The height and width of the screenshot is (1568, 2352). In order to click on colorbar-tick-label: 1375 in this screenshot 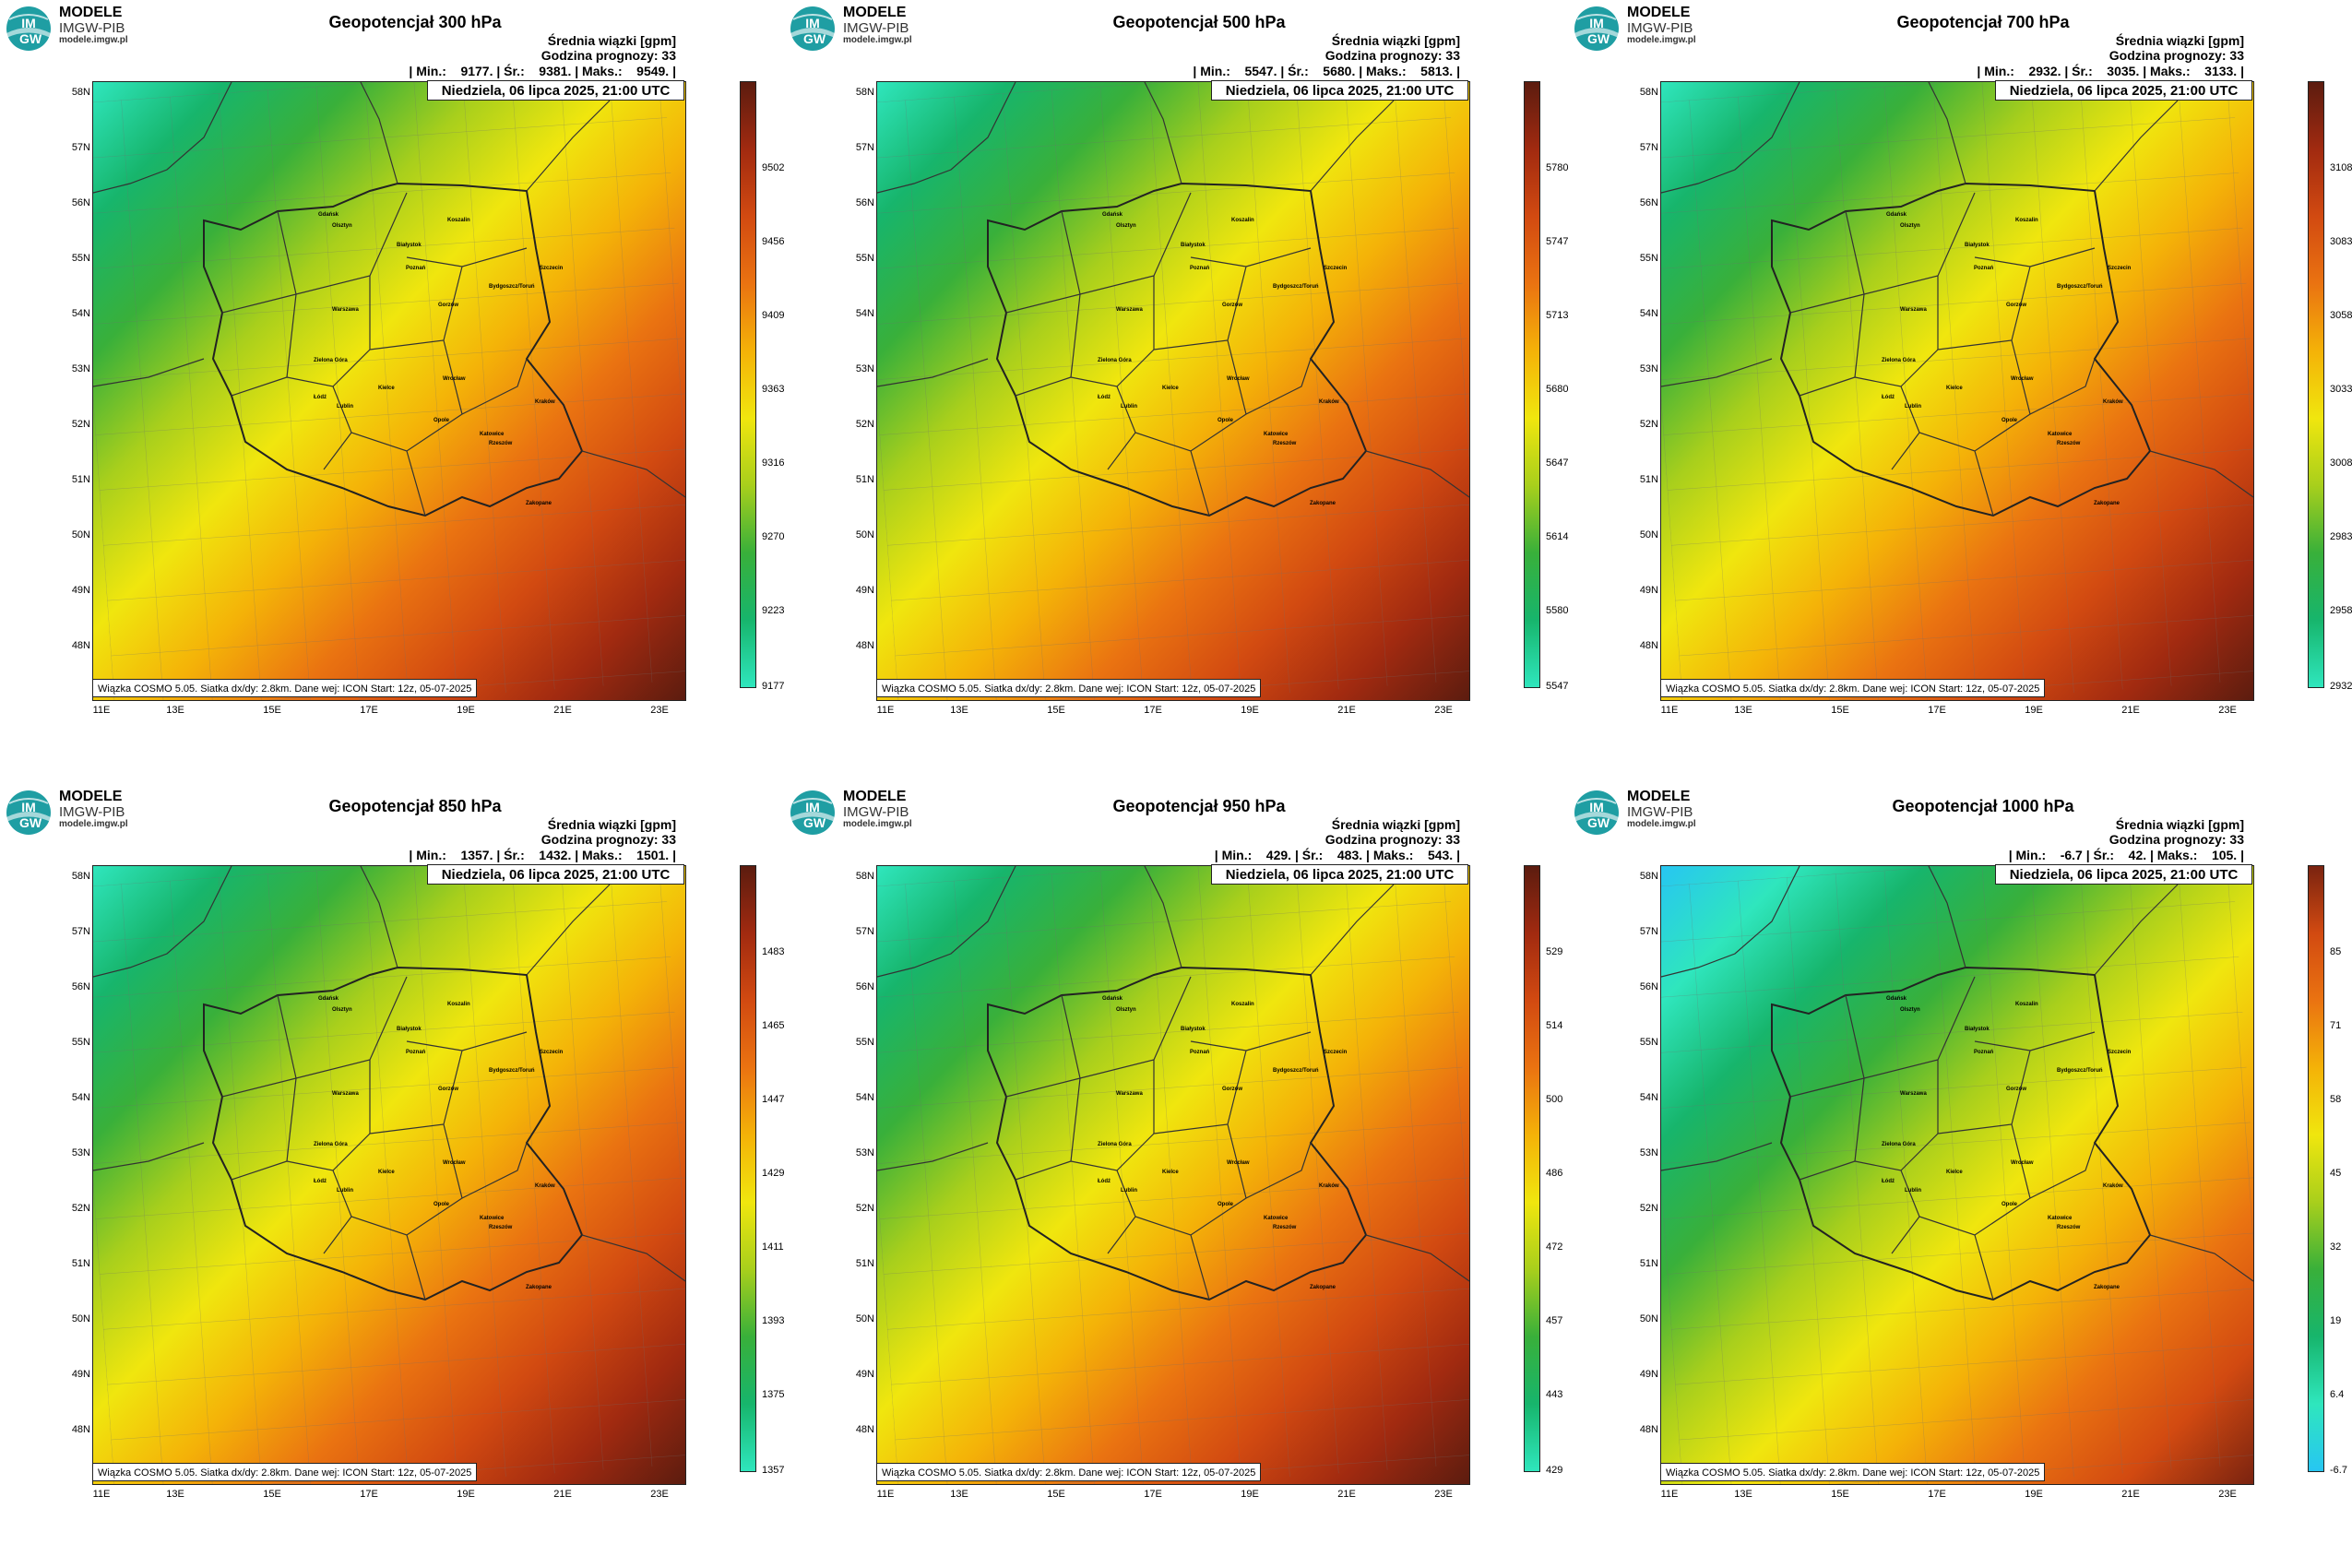, I will do `click(773, 1394)`.